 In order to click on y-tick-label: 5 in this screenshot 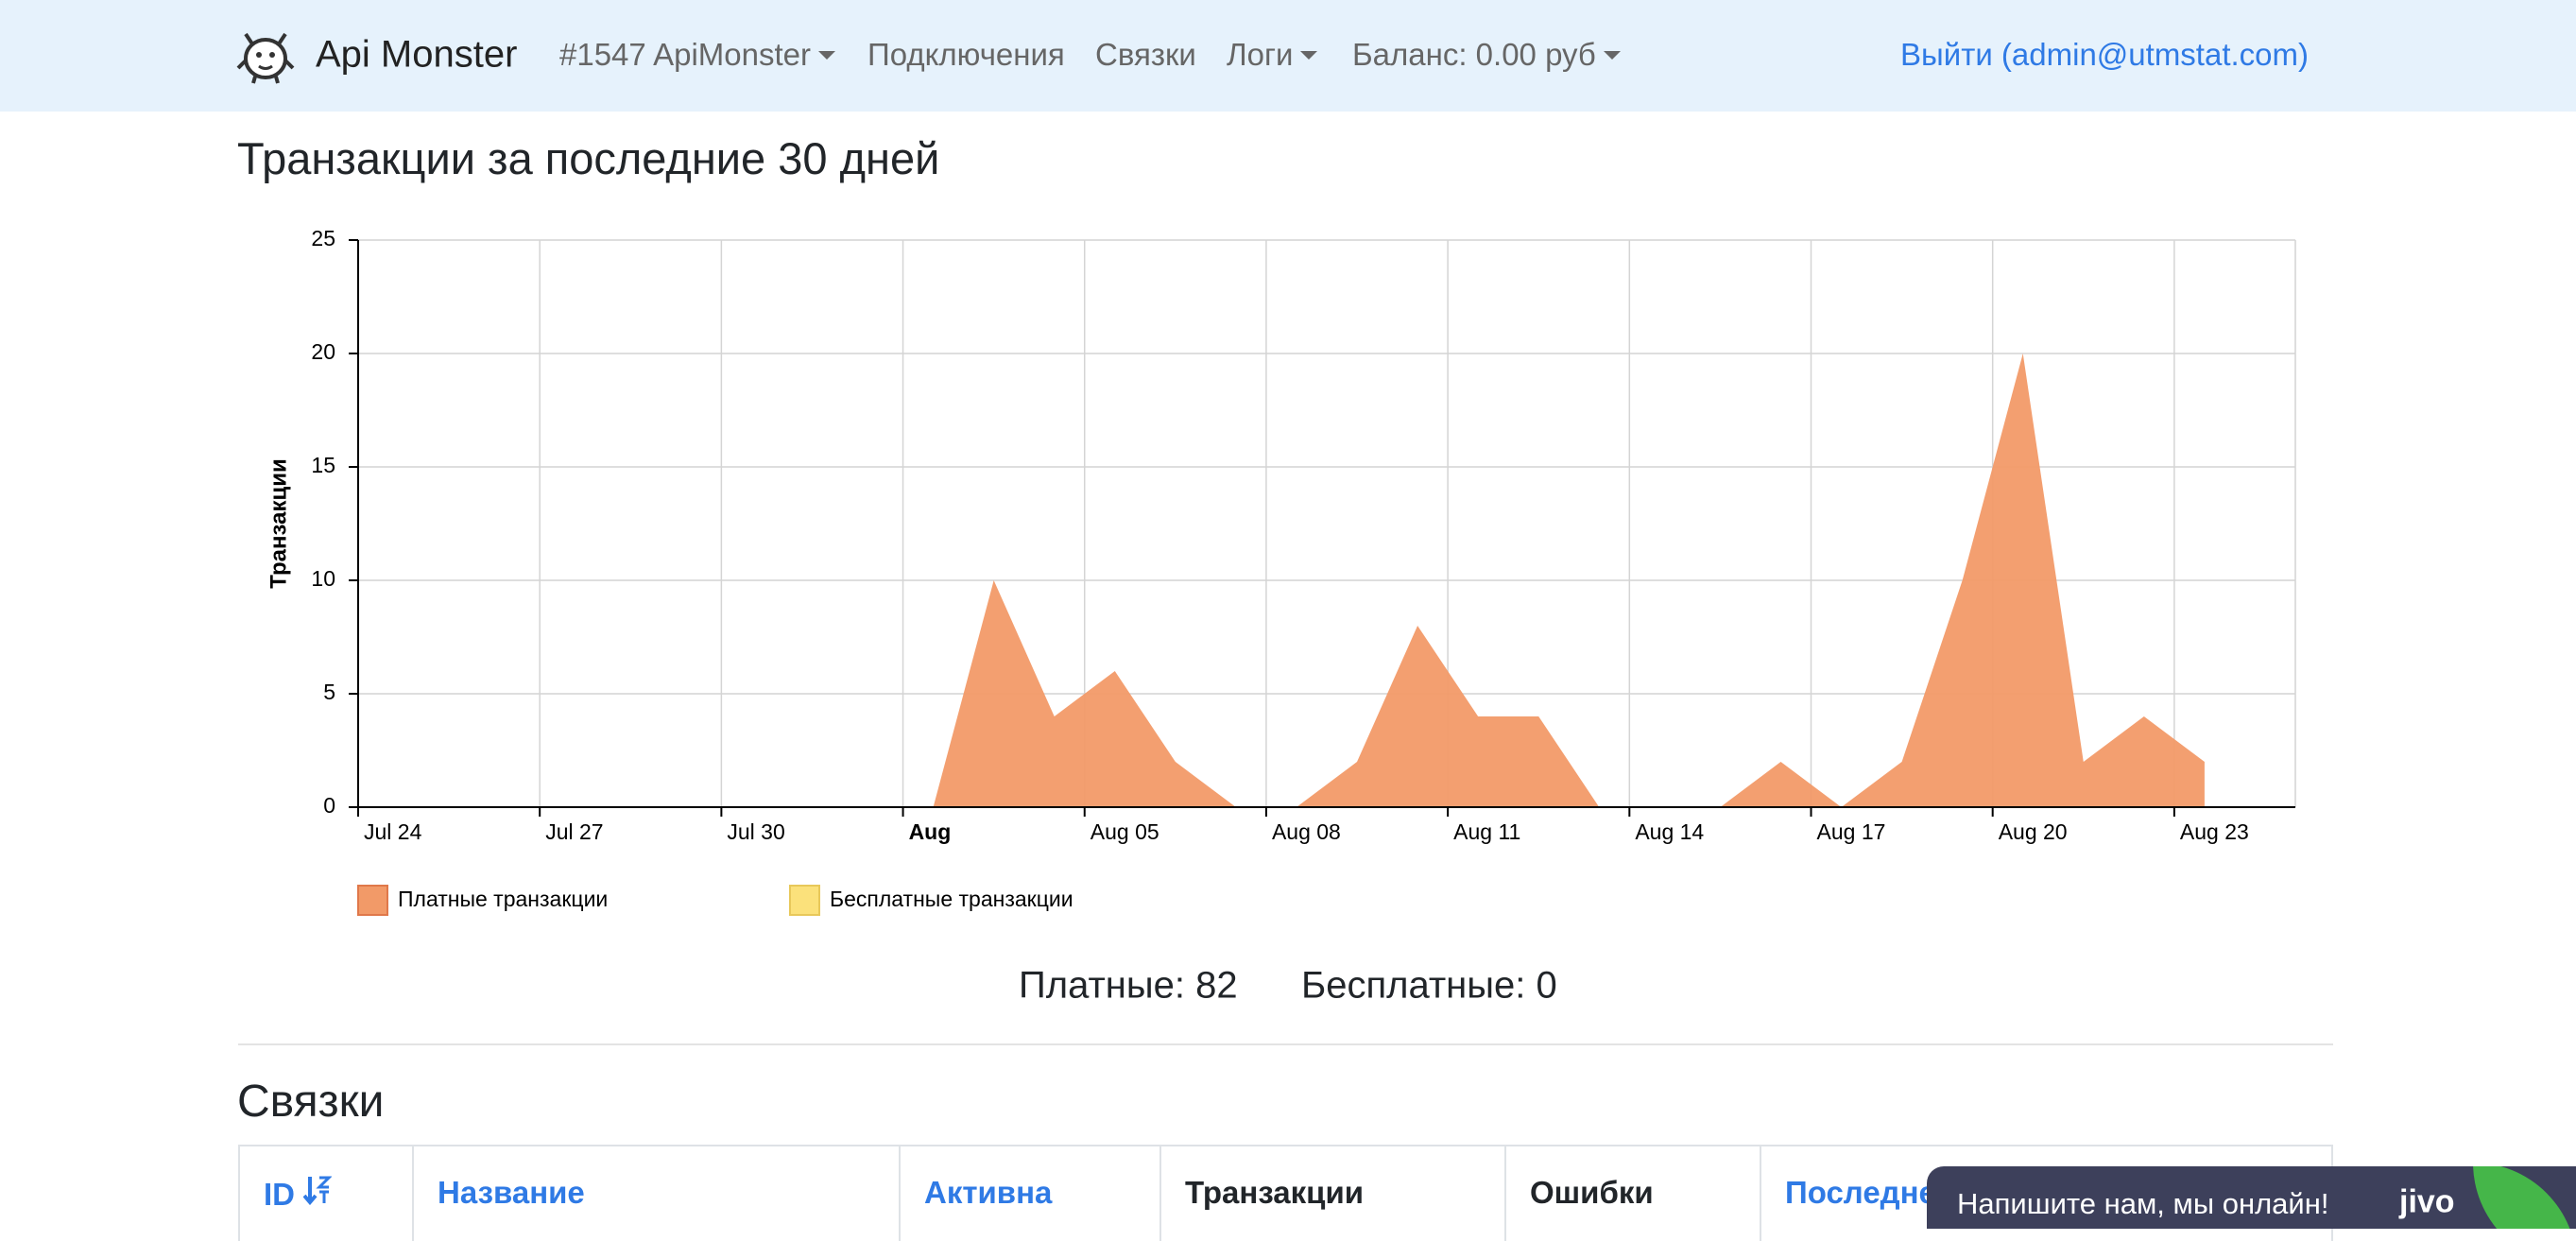, I will do `click(329, 692)`.